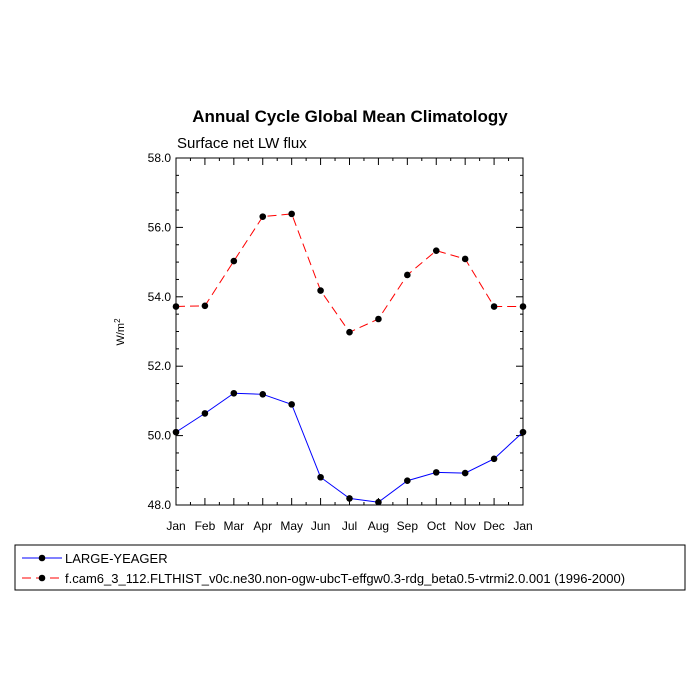  I want to click on x-tick-label: Nov, so click(464, 526).